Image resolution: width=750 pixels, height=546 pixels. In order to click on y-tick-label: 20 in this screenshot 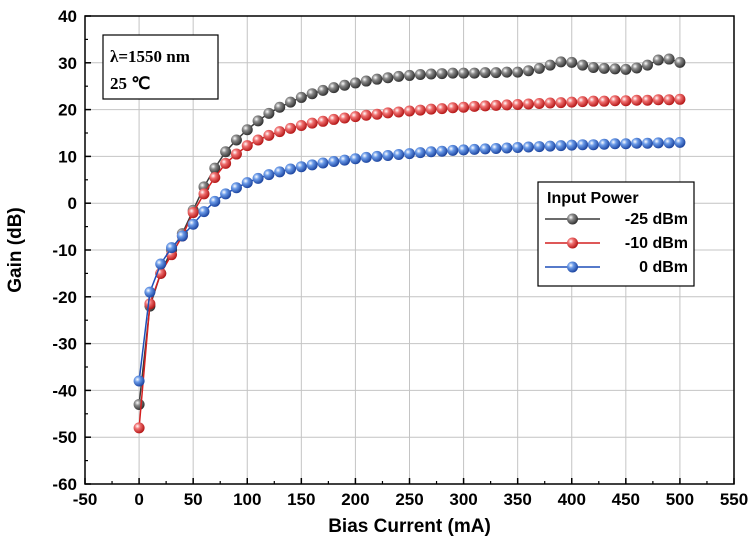, I will do `click(67, 110)`.